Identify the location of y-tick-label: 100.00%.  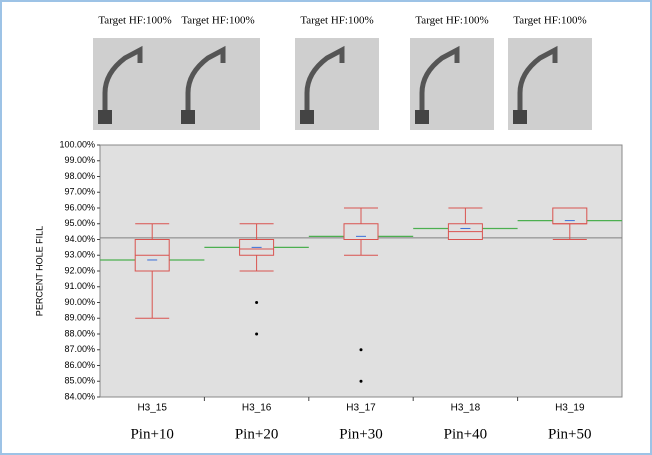
(77, 144).